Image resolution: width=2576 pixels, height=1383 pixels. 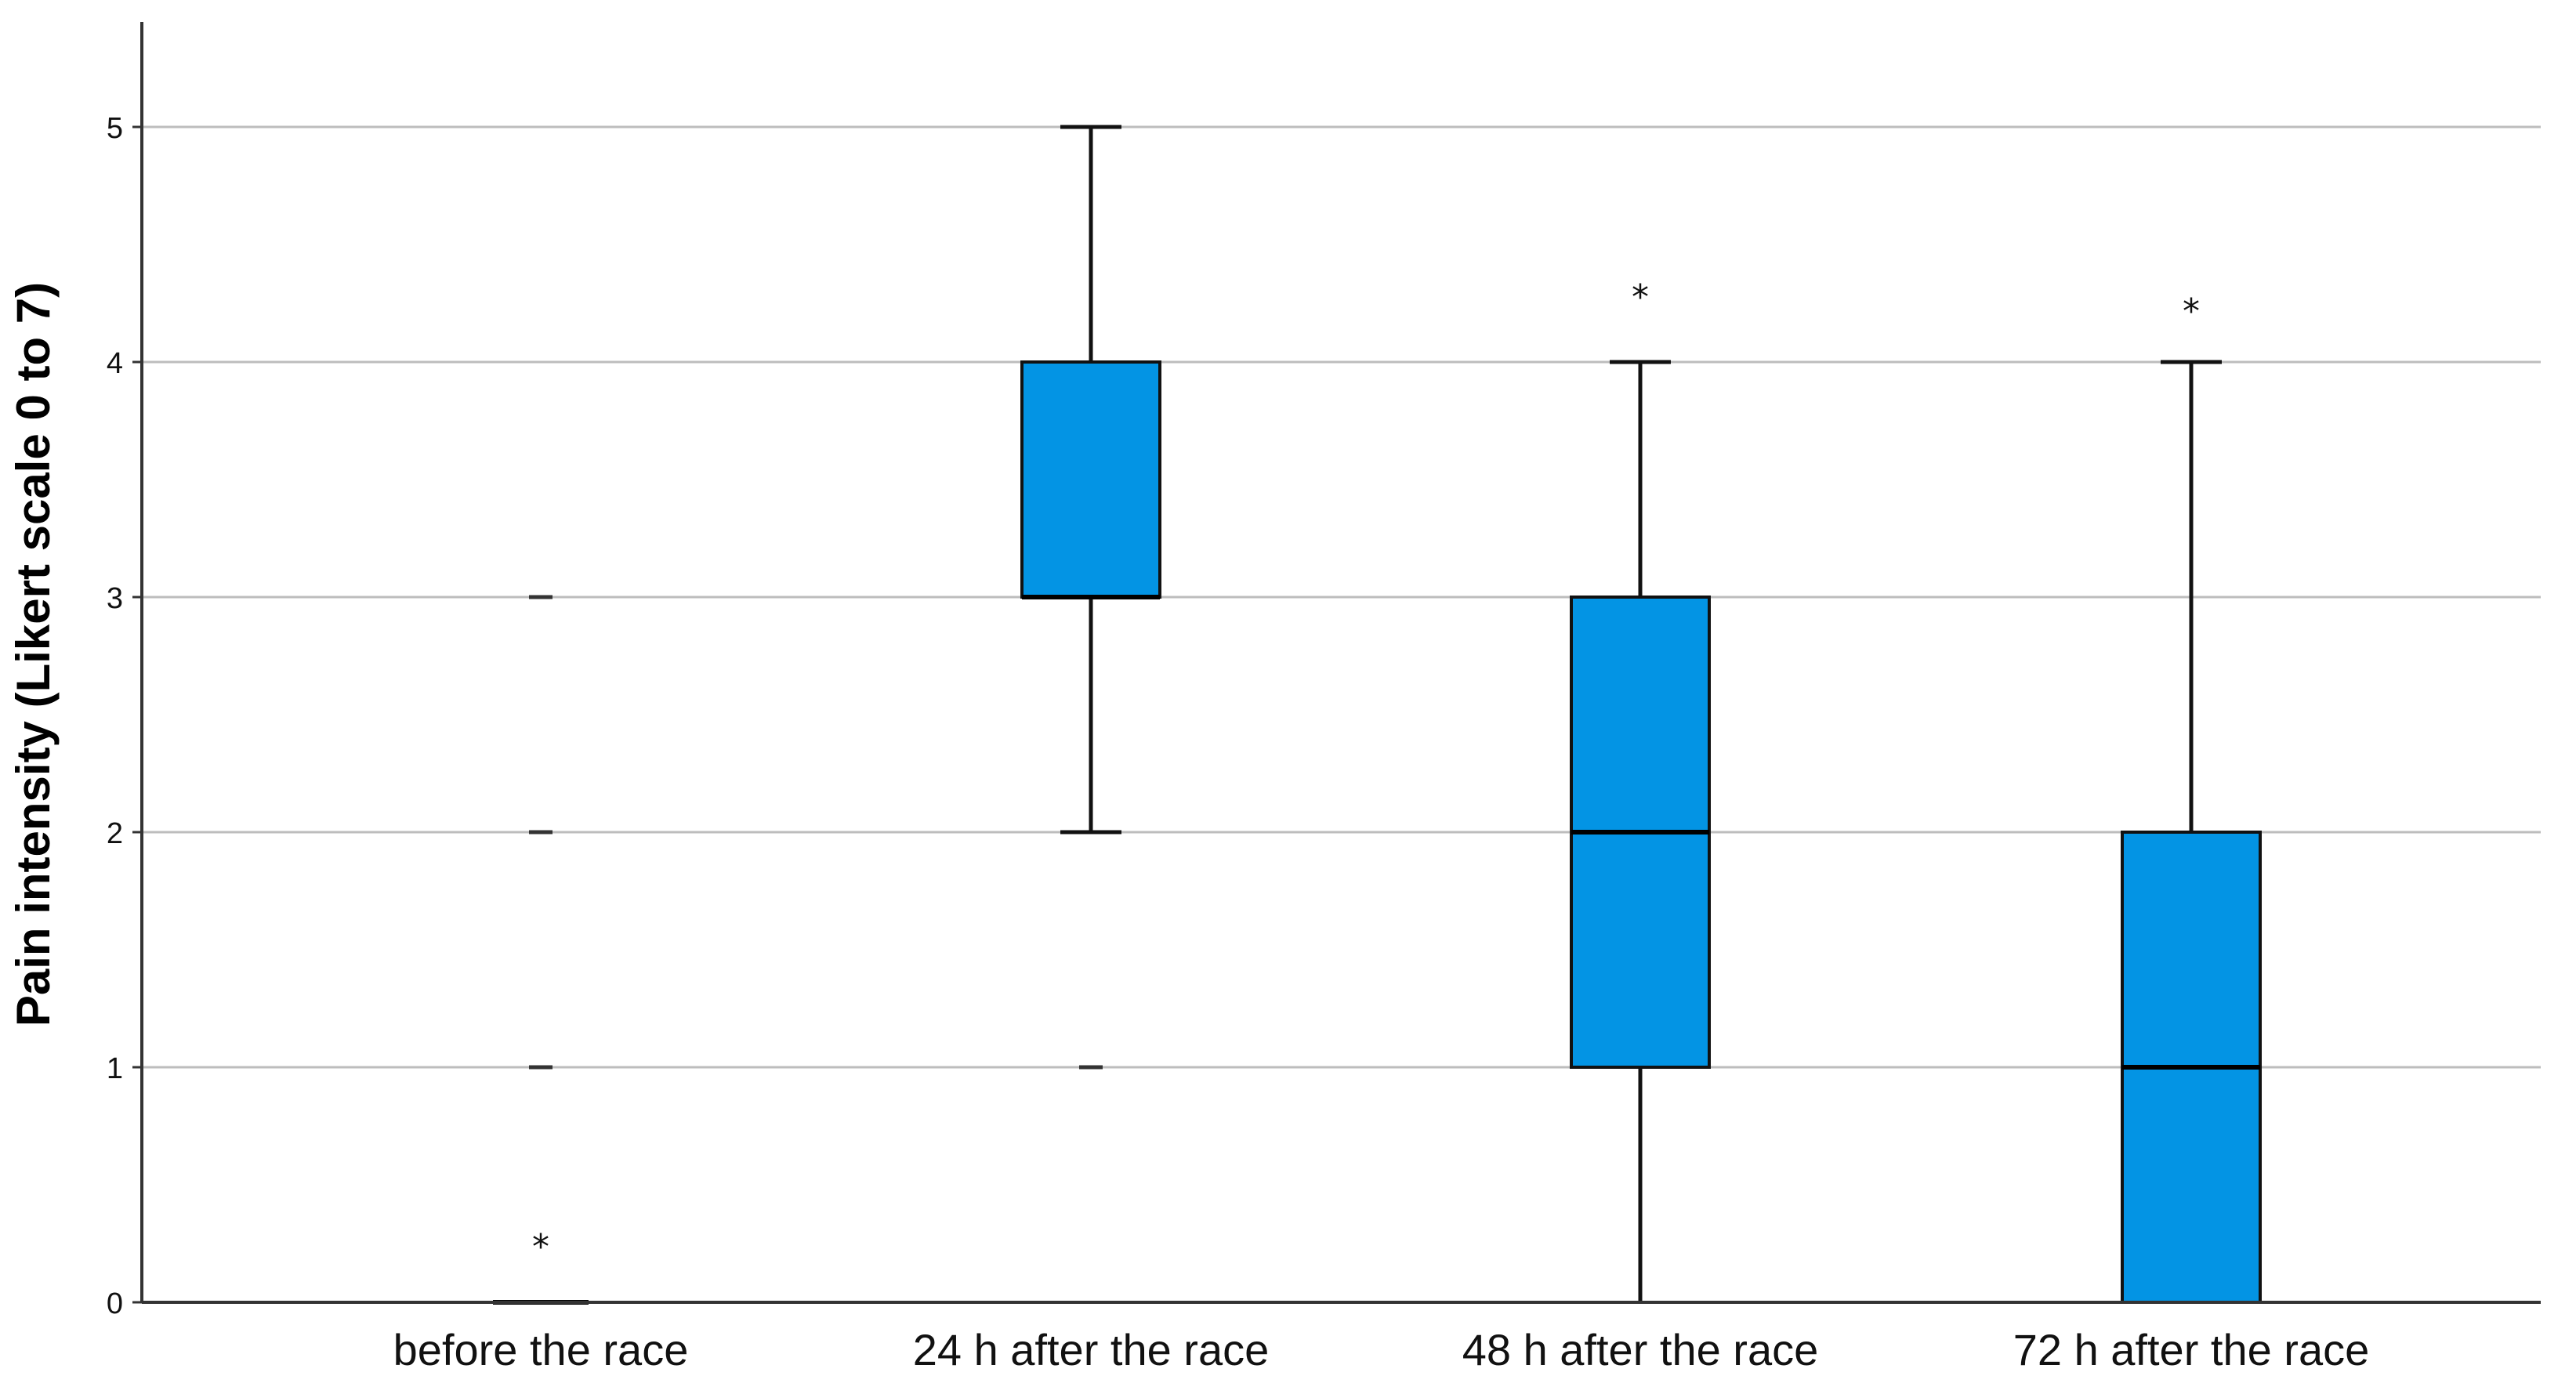 What do you see at coordinates (115, 833) in the screenshot?
I see `y-tick-label: 2` at bounding box center [115, 833].